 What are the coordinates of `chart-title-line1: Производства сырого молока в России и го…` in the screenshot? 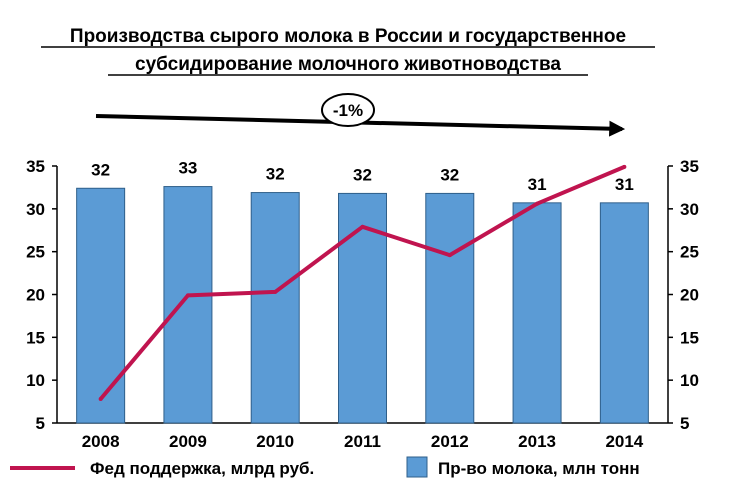 It's located at (348, 36).